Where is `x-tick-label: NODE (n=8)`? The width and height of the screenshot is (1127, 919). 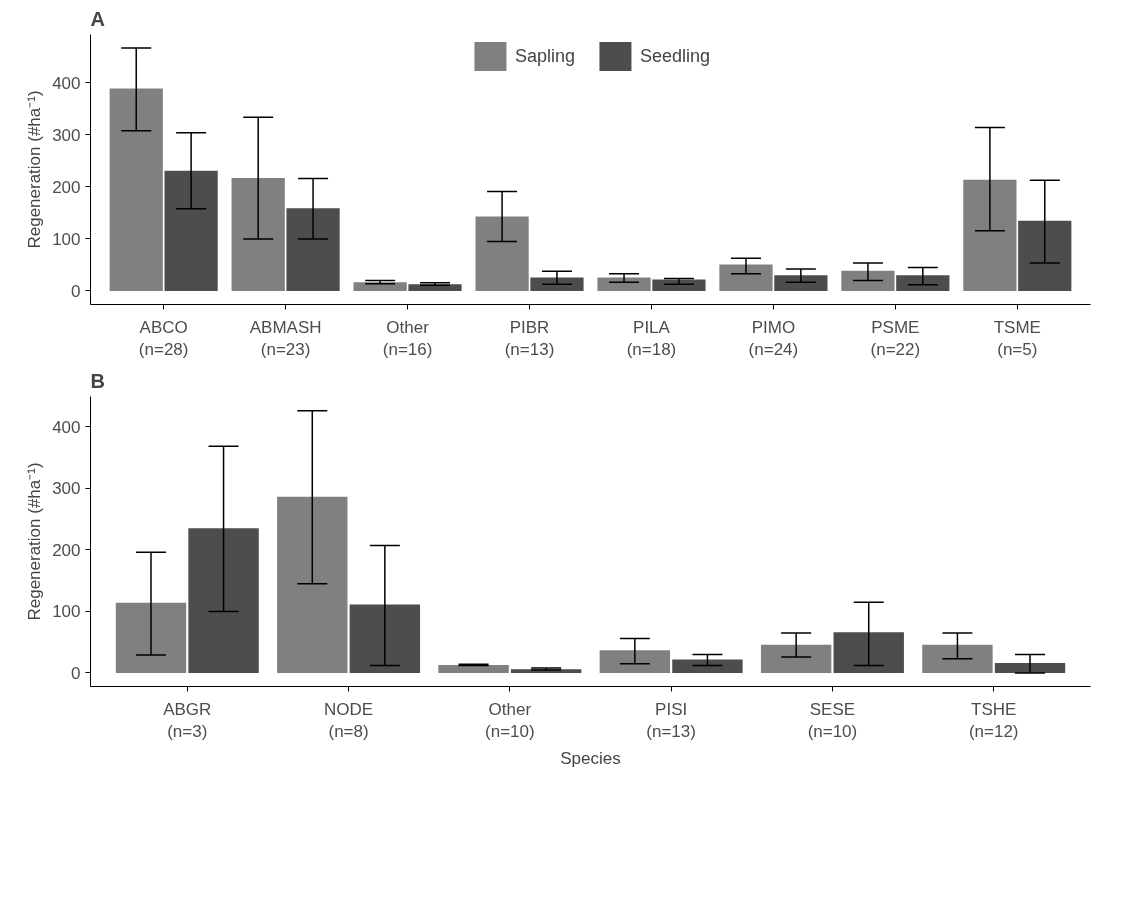
x-tick-label: NODE (n=8) is located at coordinates (349, 720).